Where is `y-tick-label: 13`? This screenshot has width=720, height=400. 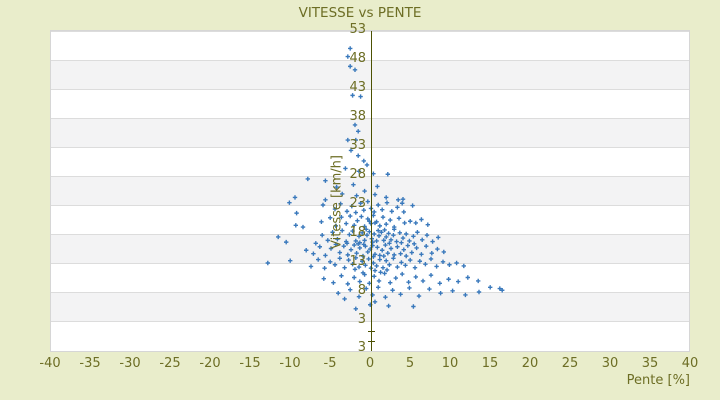
y-tick-label: 13 is located at coordinates (357, 261).